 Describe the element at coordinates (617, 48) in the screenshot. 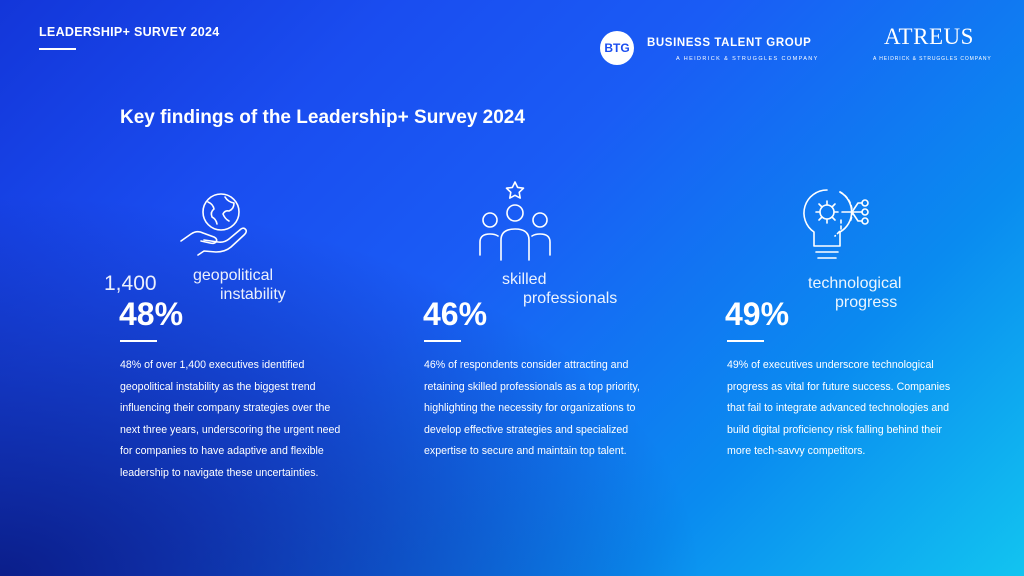

I see `btg-logo-badge: BTG` at that location.